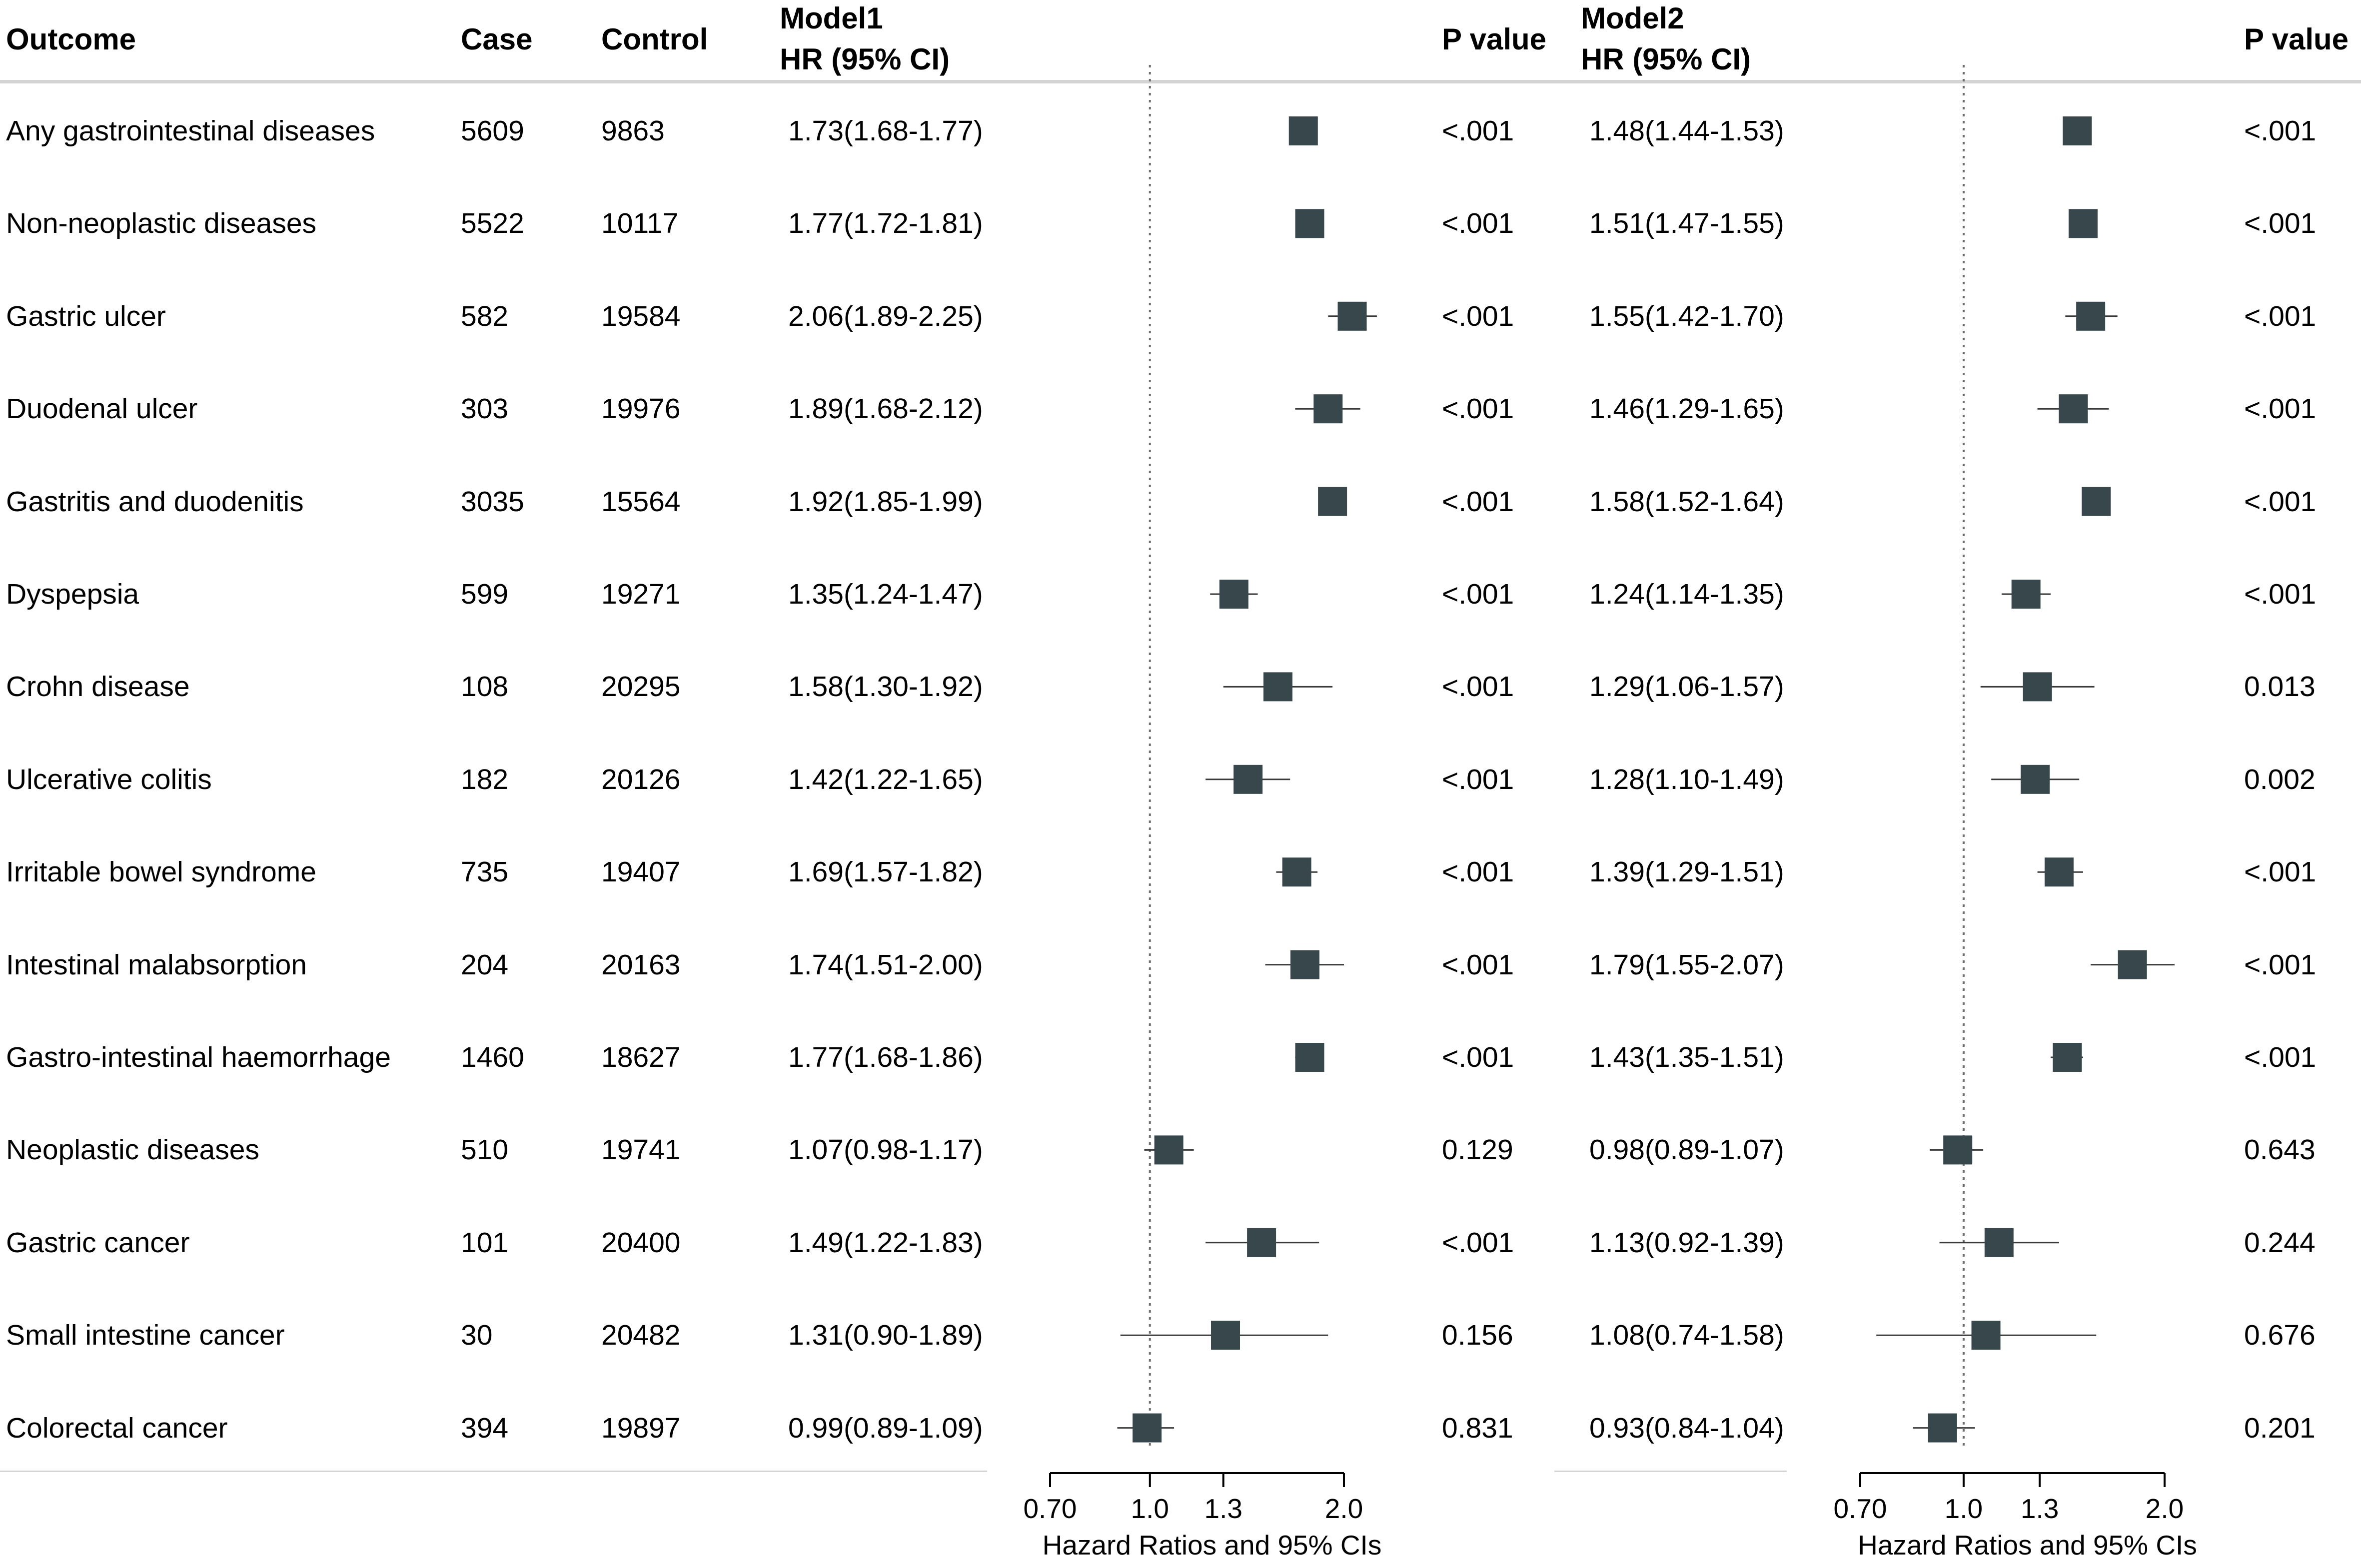 This screenshot has height=1568, width=2361. What do you see at coordinates (2165, 1508) in the screenshot?
I see `model2-tick-label: 2.0` at bounding box center [2165, 1508].